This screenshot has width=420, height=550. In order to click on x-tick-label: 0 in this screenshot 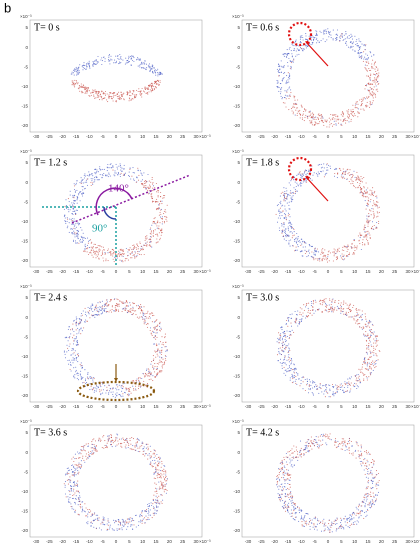, I will do `click(328, 136)`.